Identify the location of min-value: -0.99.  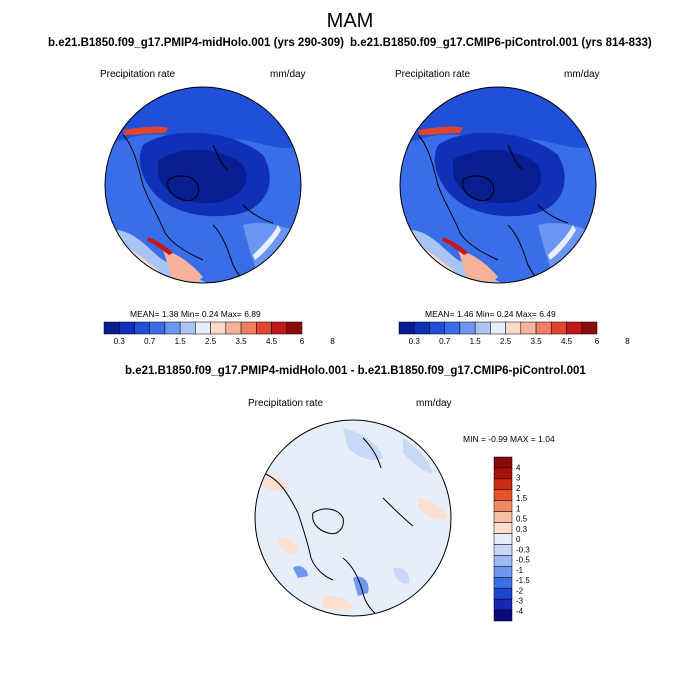
(498, 439).